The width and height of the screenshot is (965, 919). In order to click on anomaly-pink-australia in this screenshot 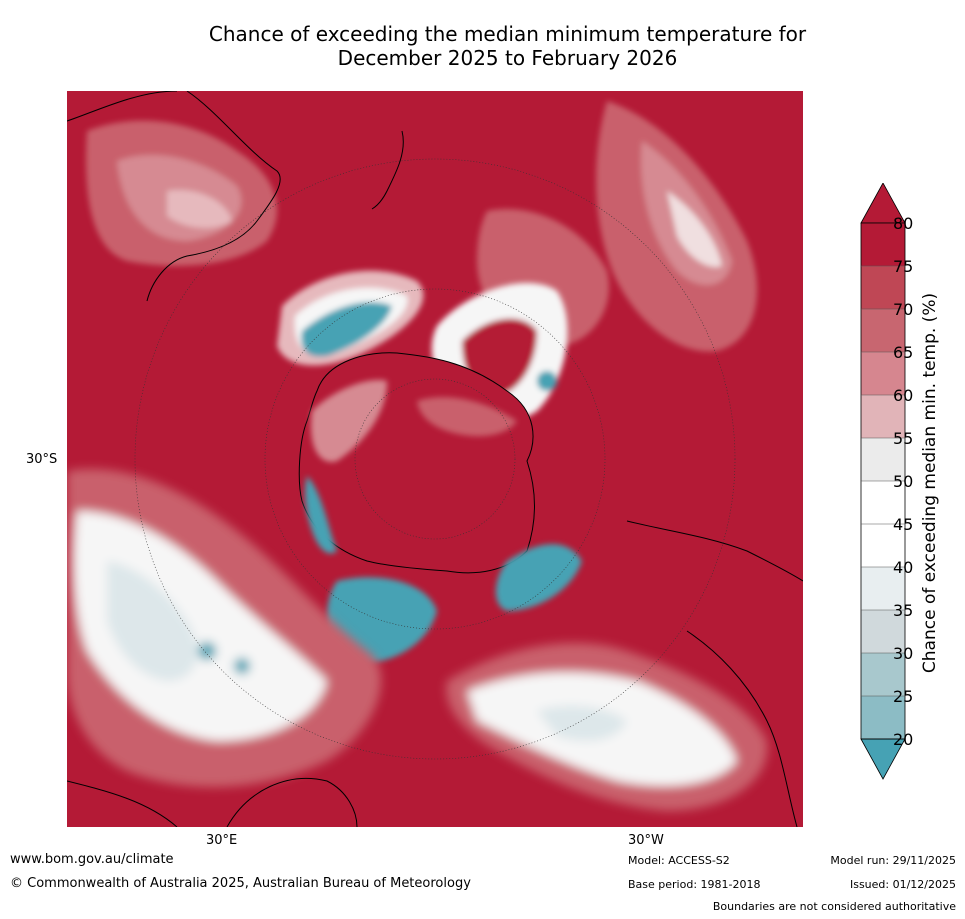, I will do `click(182, 193)`.